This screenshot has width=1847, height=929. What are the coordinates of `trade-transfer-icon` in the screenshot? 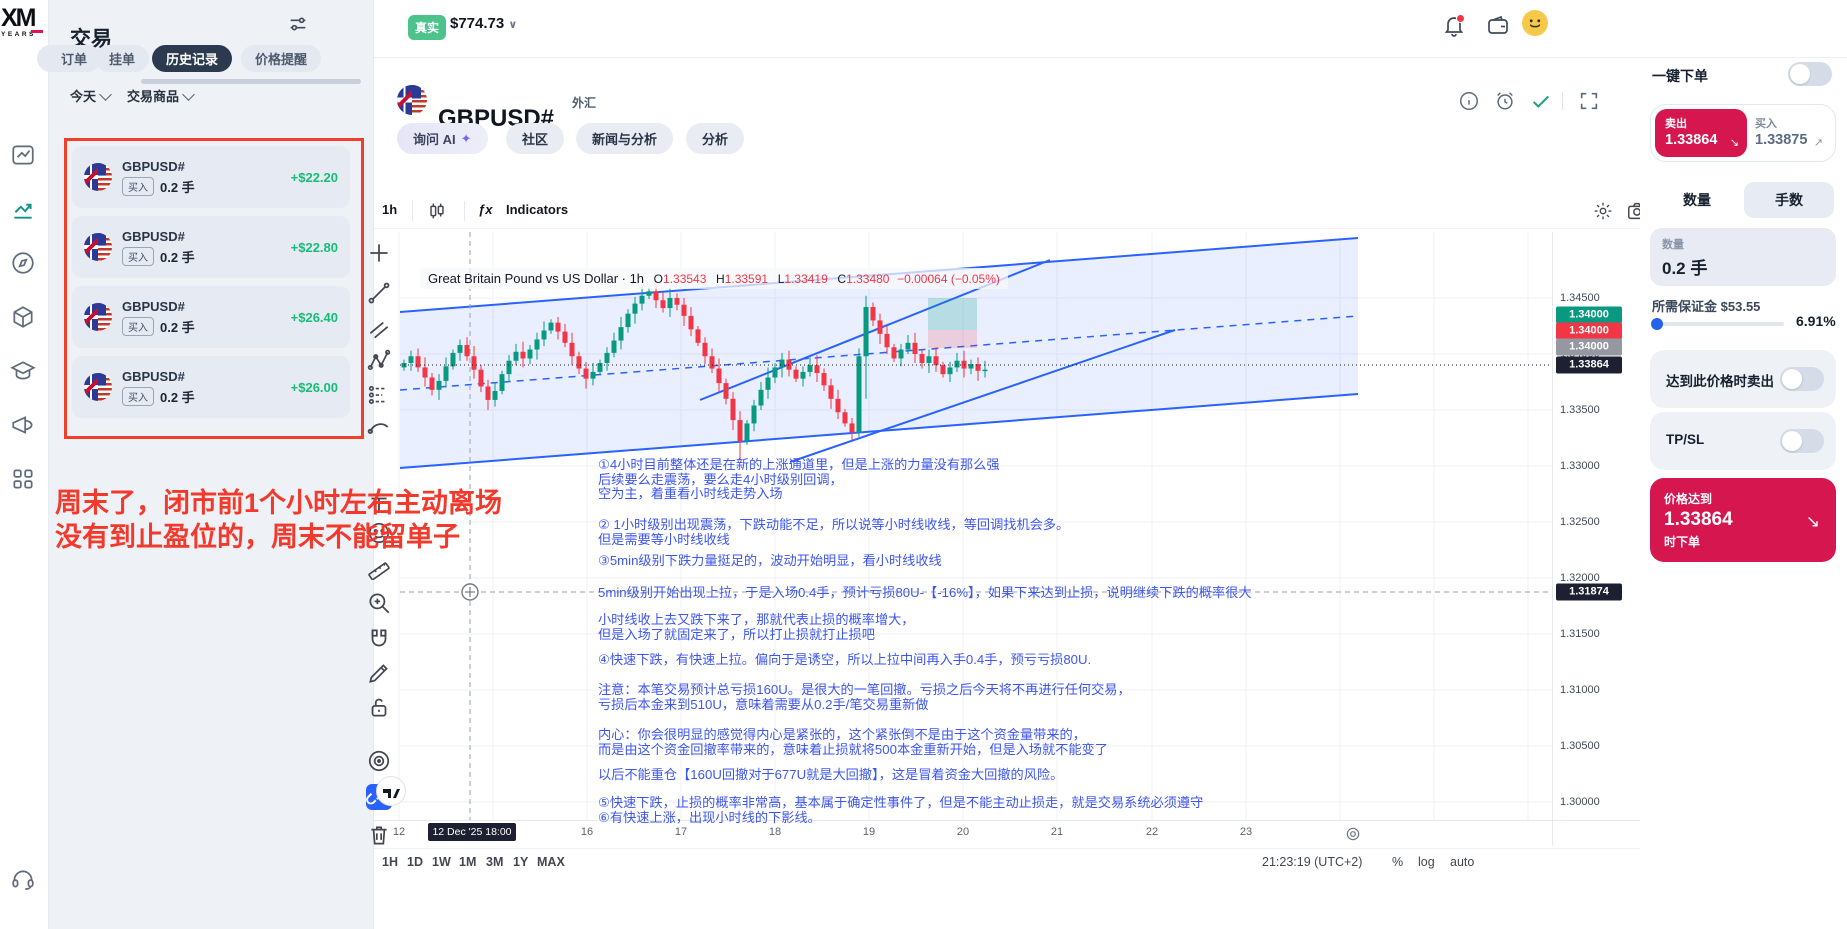 It's located at (23, 209).